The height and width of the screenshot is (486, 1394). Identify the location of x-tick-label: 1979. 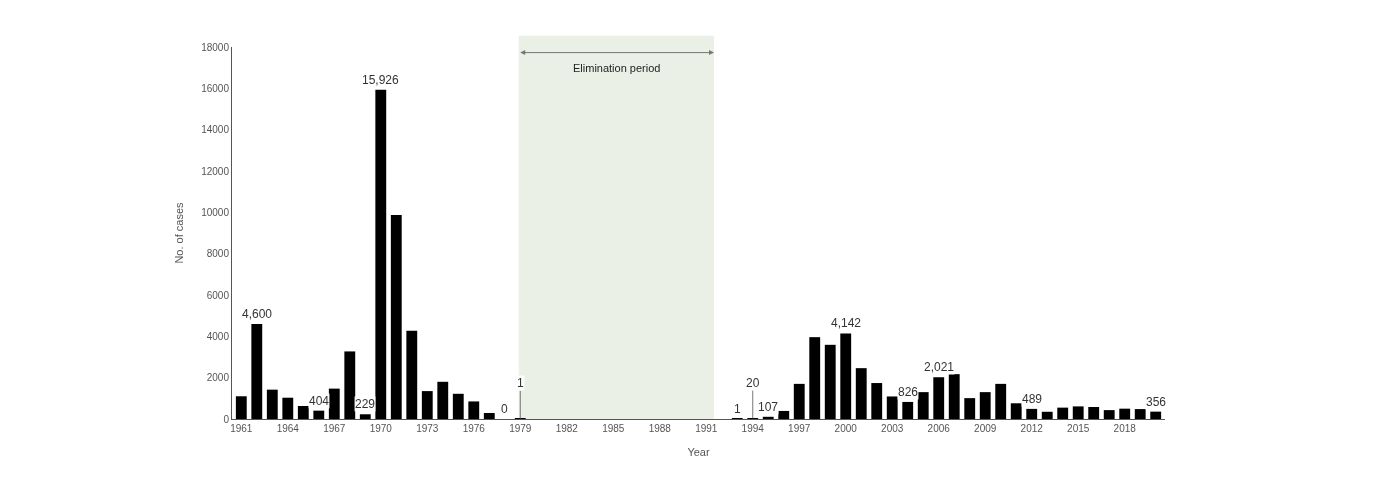
(520, 428).